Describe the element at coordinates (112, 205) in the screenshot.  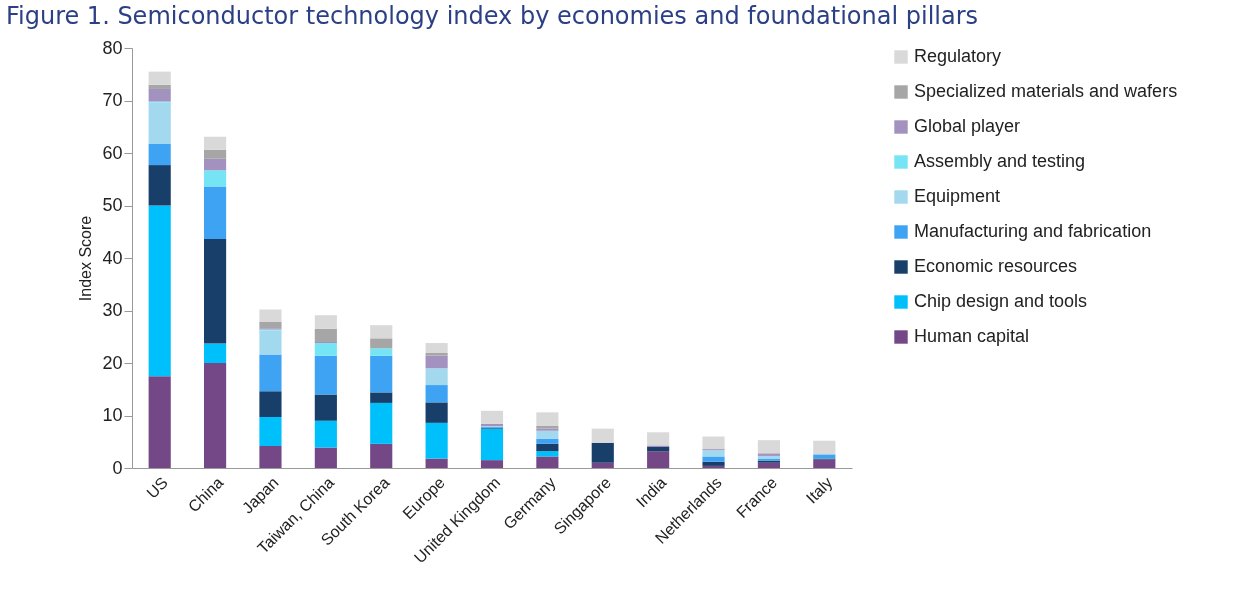
I see `y-tick-label: 50` at that location.